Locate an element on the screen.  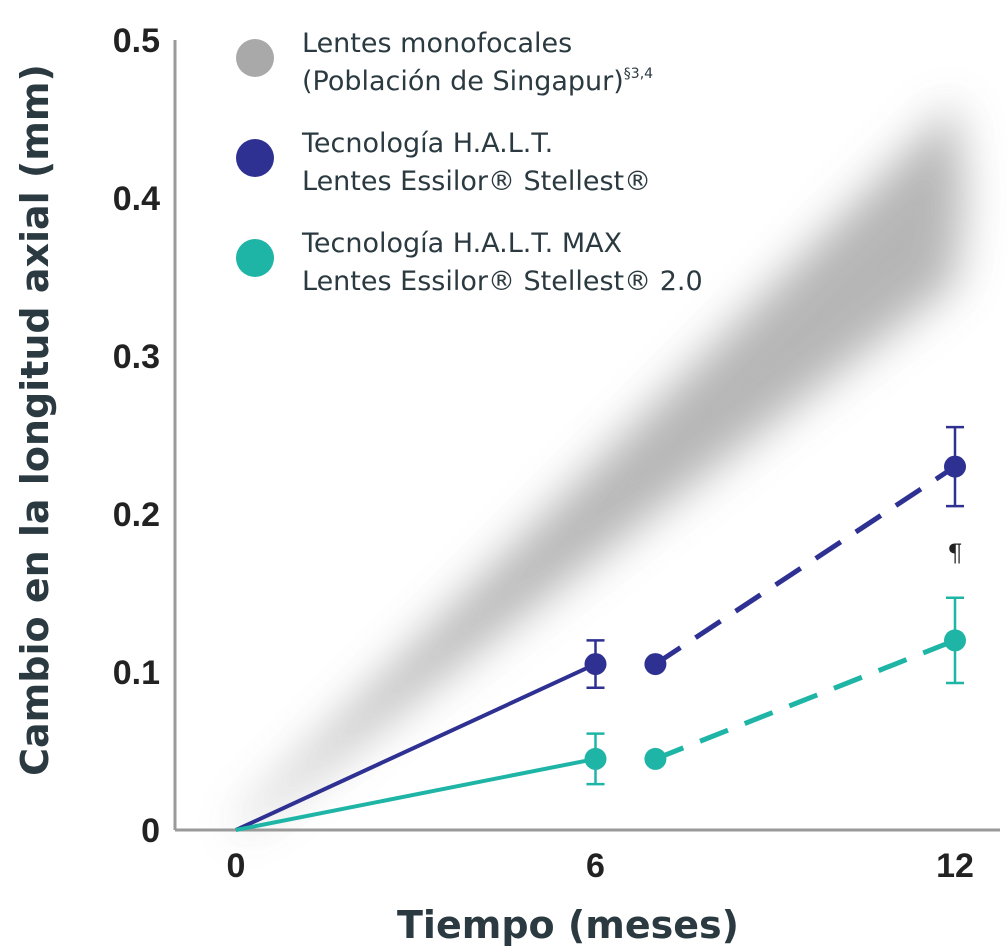
annotations: ¶ is located at coordinates (954, 554).